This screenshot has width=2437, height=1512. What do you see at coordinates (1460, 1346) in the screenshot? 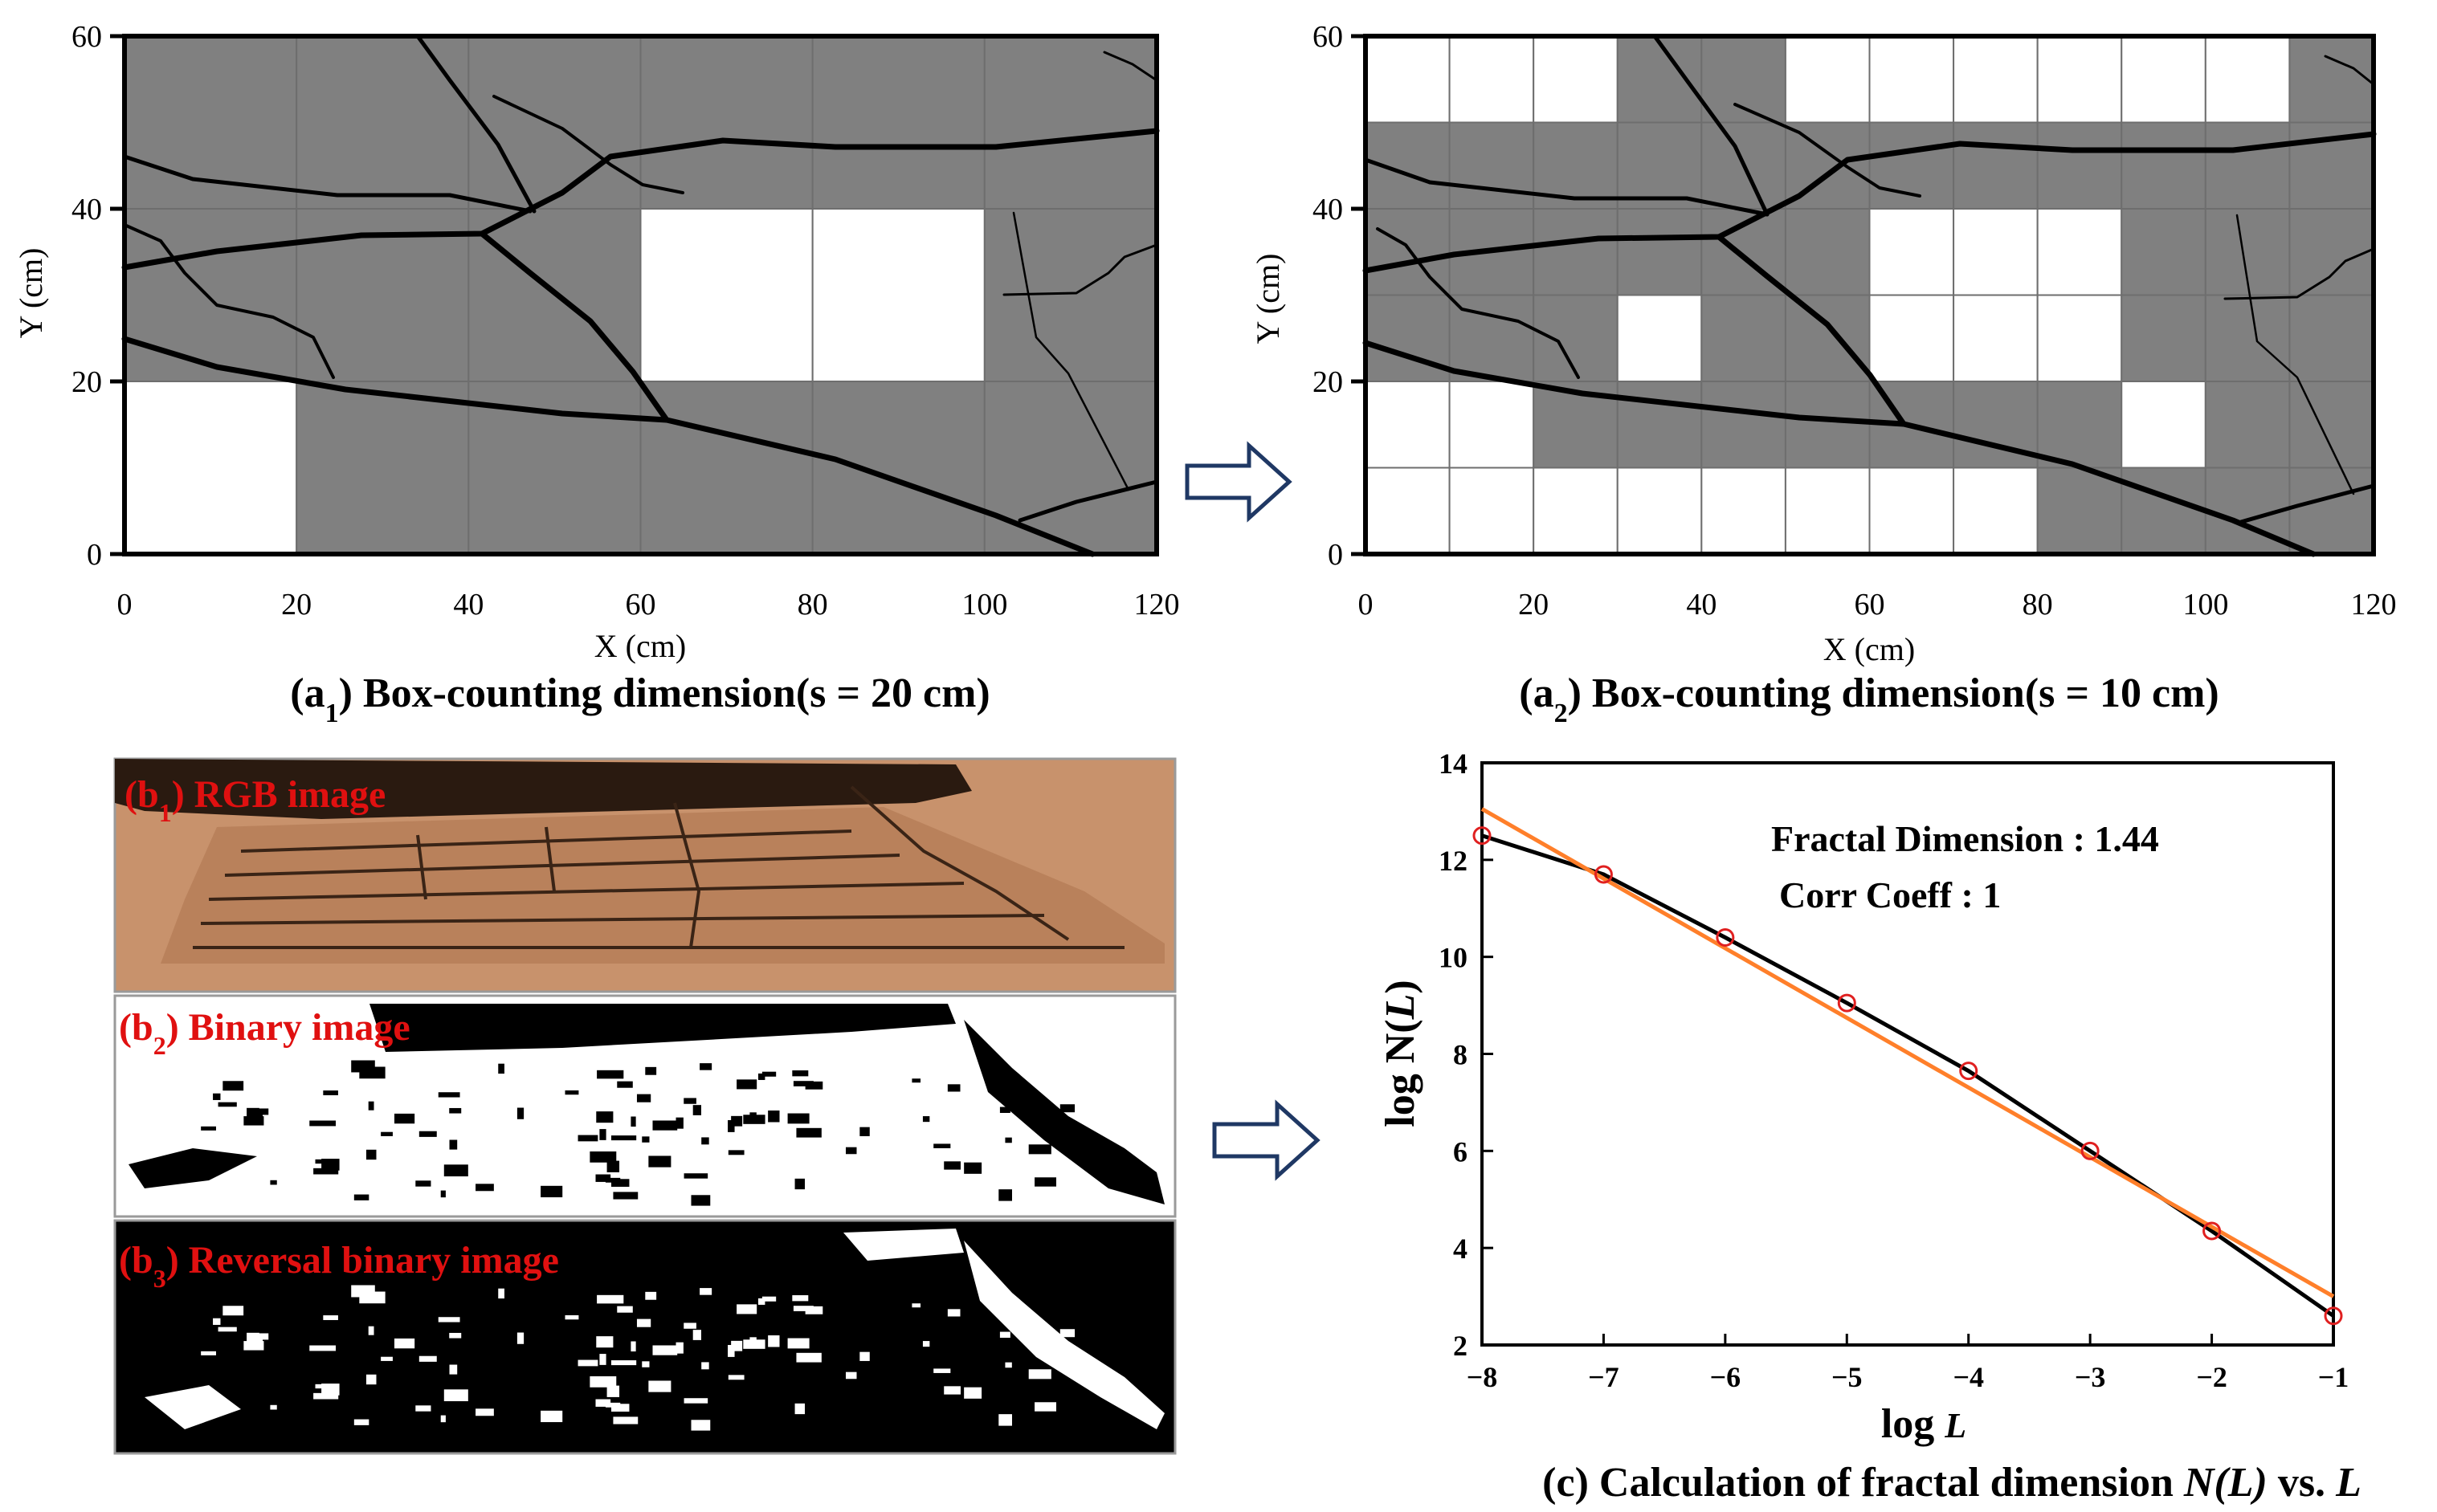
I see `y-tick-label: 2` at bounding box center [1460, 1346].